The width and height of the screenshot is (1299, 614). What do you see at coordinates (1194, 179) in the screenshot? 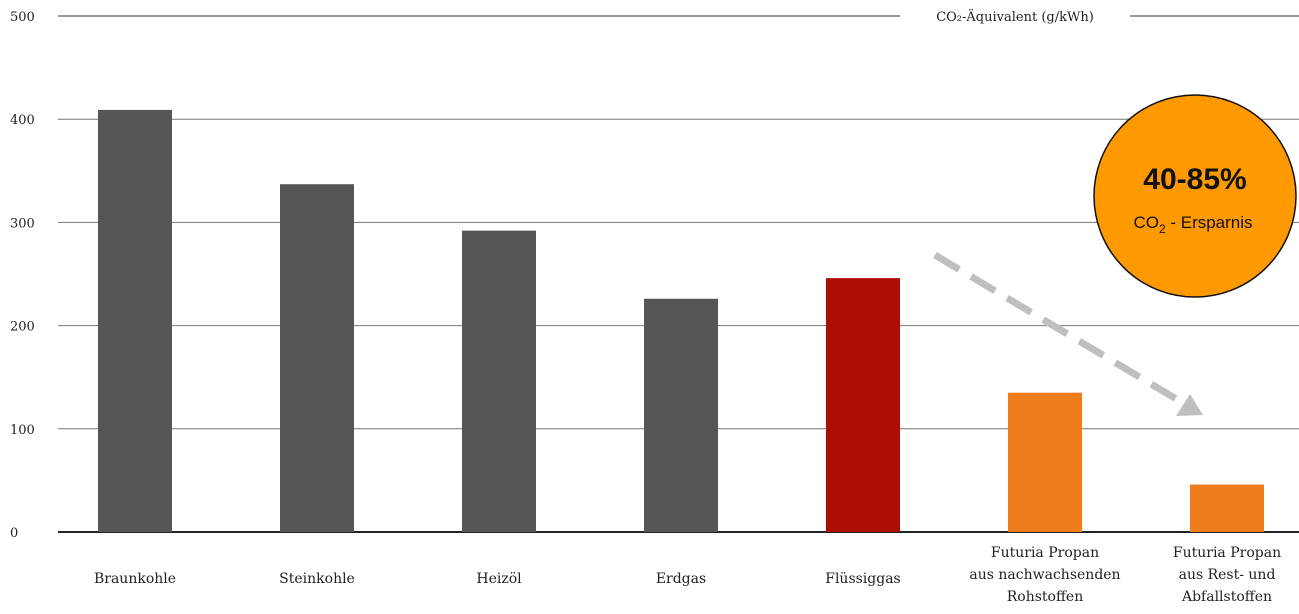
I see `badge-headline: 40-85%` at bounding box center [1194, 179].